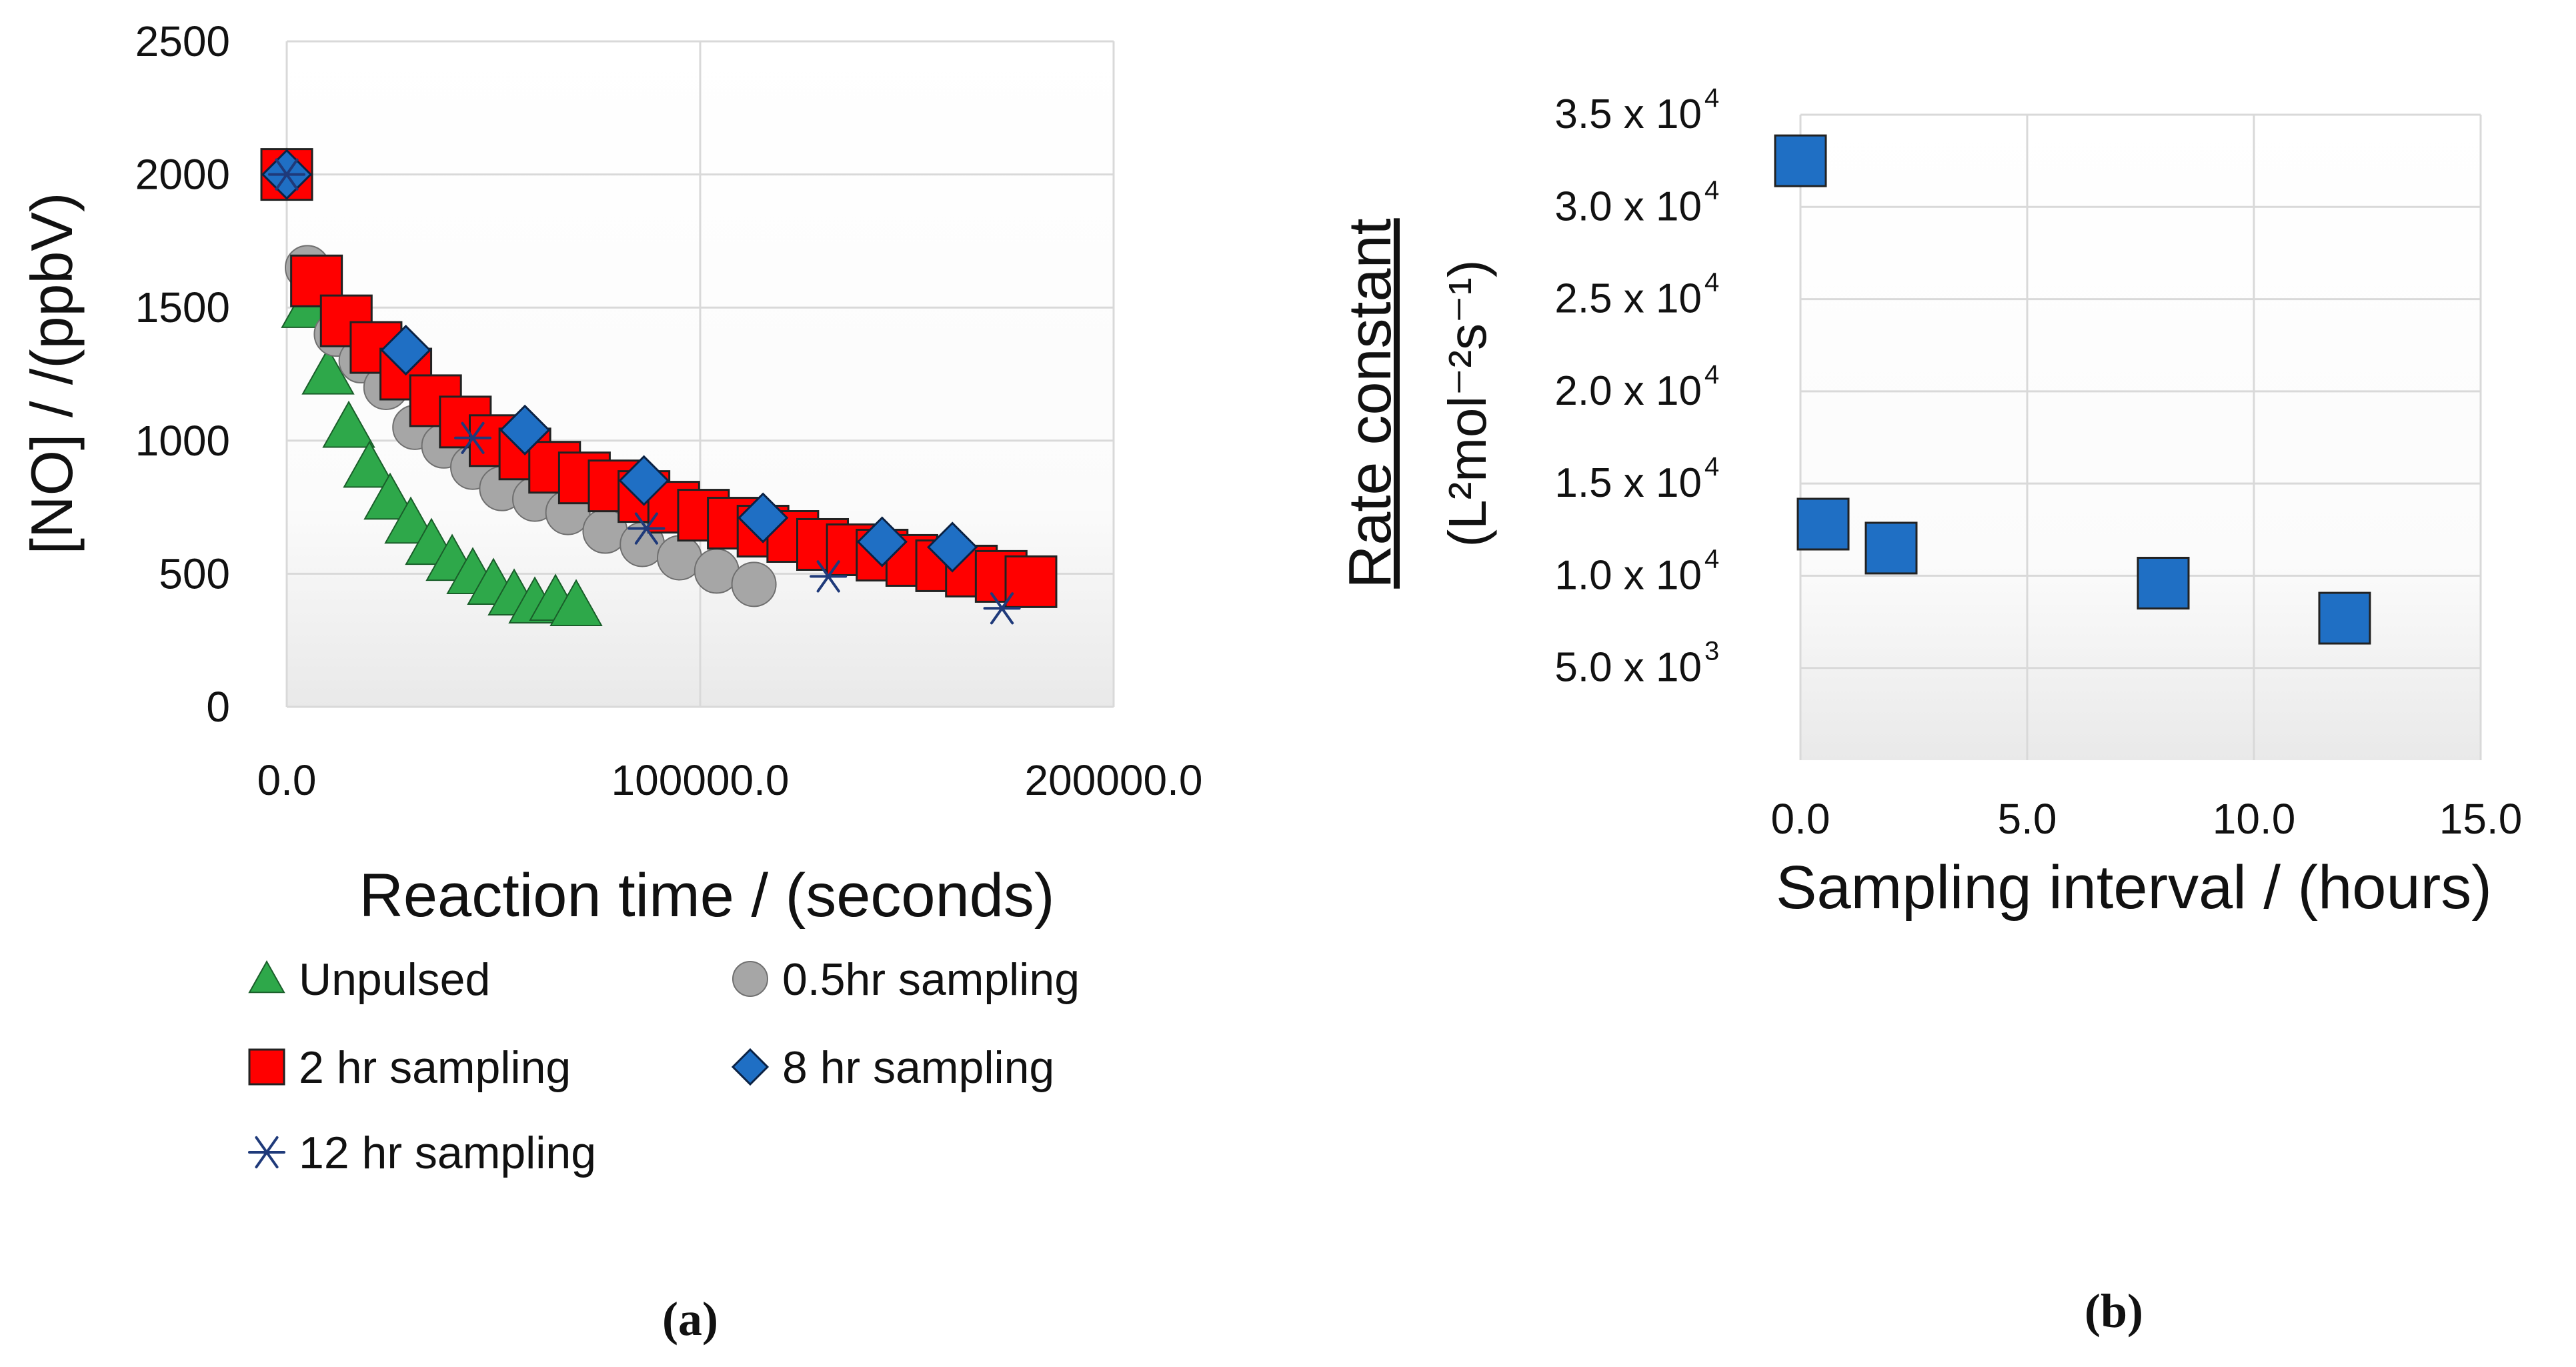 This screenshot has height=1367, width=2576. Describe the element at coordinates (447, 1153) in the screenshot. I see `legend-label: 12 hr sampling` at that location.